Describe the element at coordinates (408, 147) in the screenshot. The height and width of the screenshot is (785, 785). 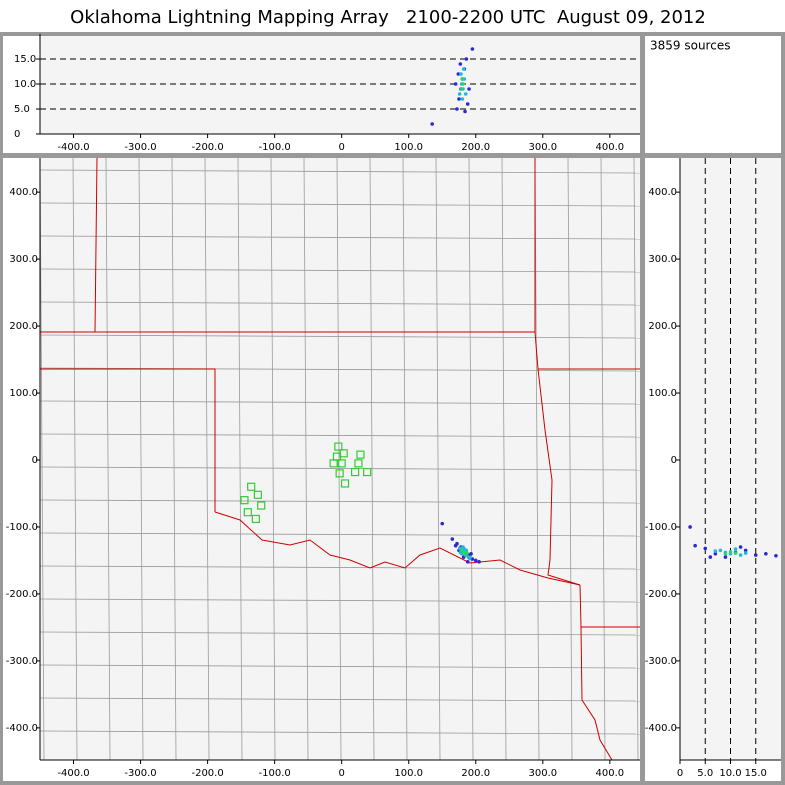
I see `x-tick-label: 100.0` at that location.